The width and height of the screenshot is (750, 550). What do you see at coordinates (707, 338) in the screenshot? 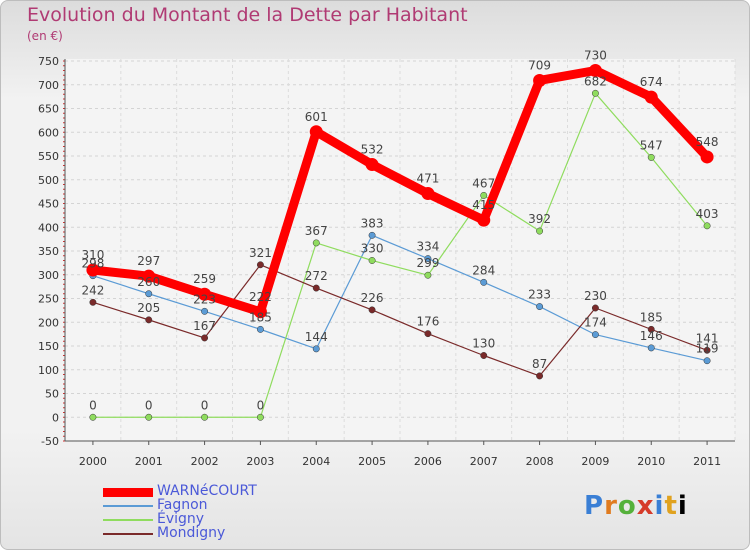
I see `data-label-mondigny: 141` at bounding box center [707, 338].